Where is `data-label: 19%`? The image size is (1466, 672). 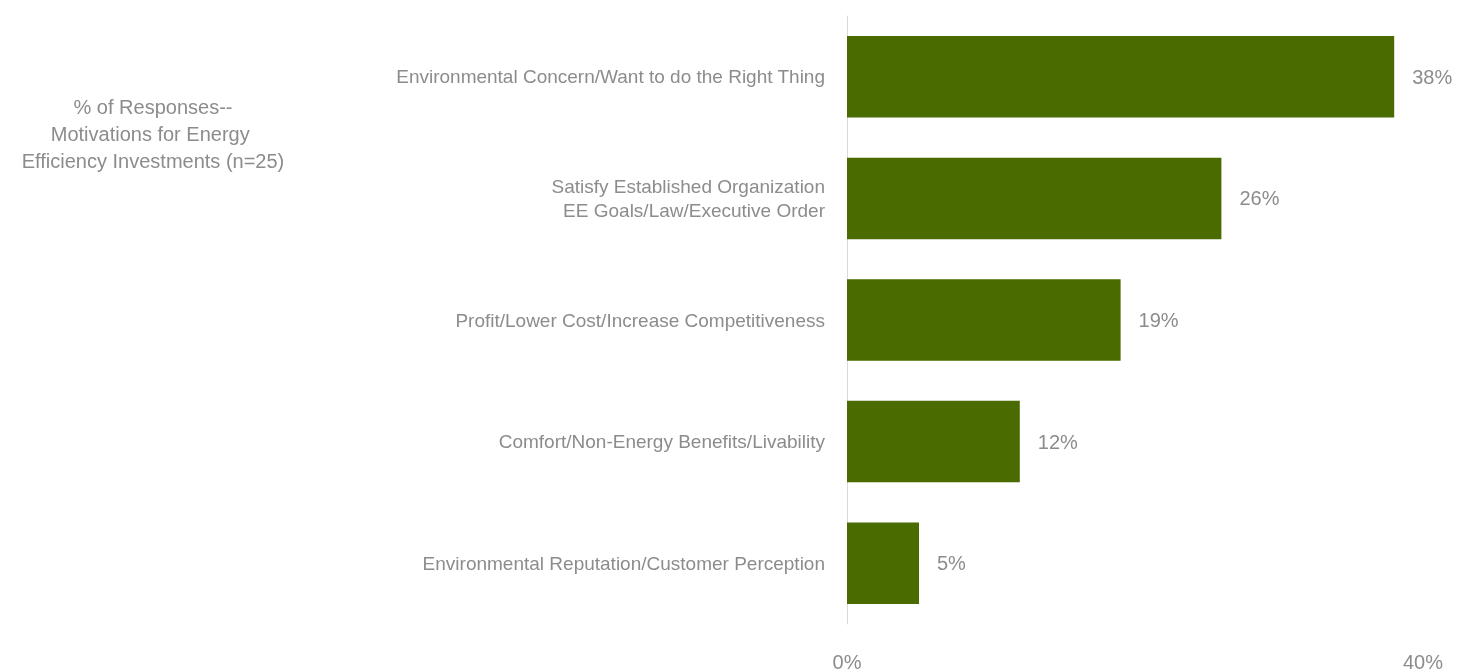
data-label: 19% is located at coordinates (1158, 320).